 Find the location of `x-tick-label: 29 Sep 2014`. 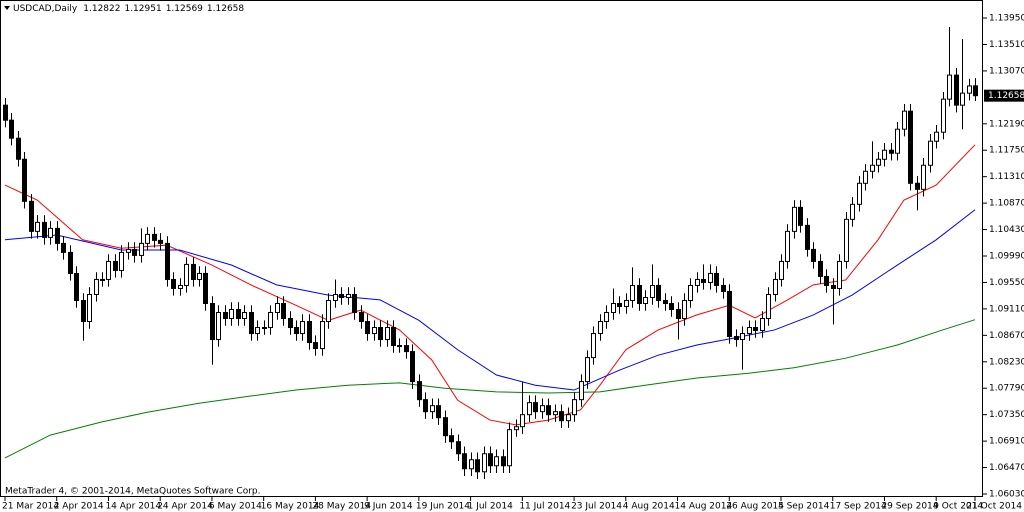

x-tick-label: 29 Sep 2014 is located at coordinates (909, 507).